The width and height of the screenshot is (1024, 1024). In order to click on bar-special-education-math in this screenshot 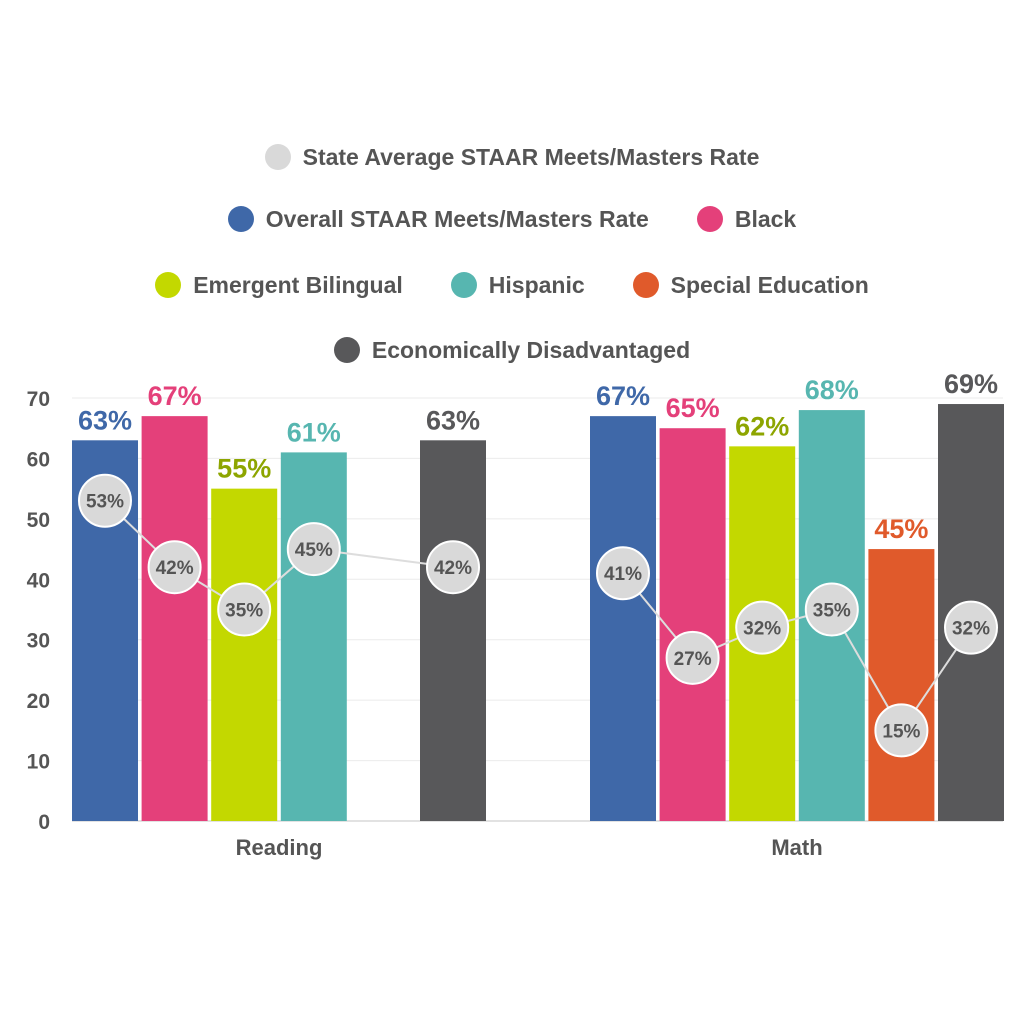, I will do `click(901, 685)`.